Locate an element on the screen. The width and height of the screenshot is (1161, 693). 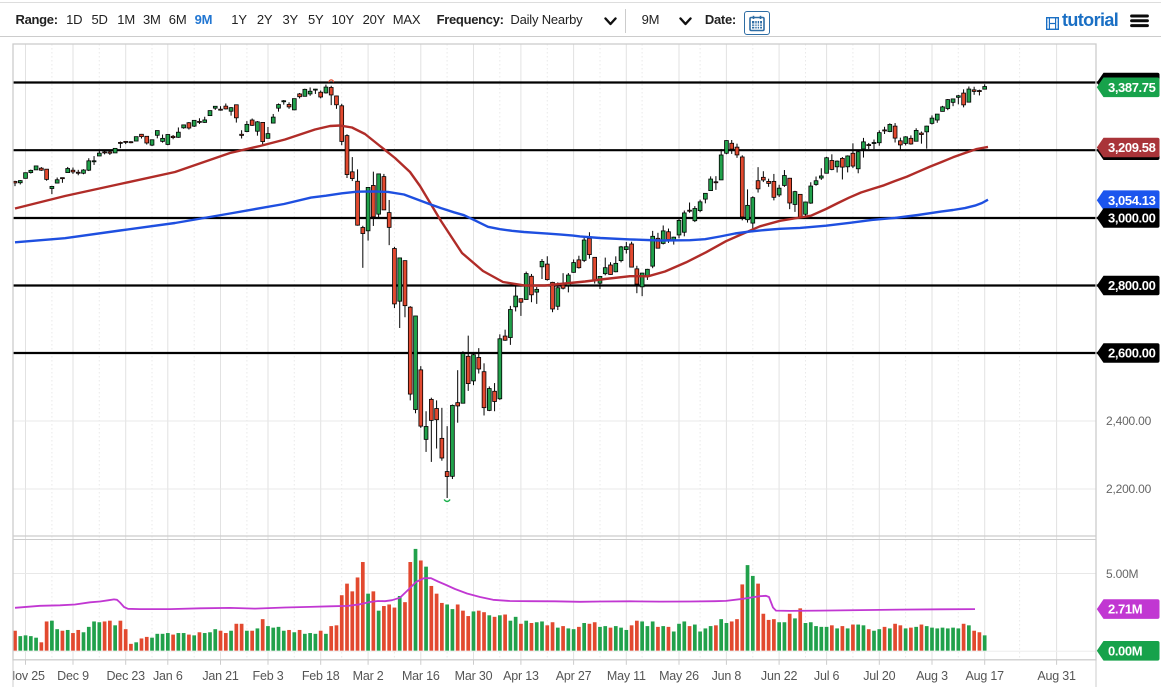
svg-text: Apr 13 is located at coordinates (521, 676).